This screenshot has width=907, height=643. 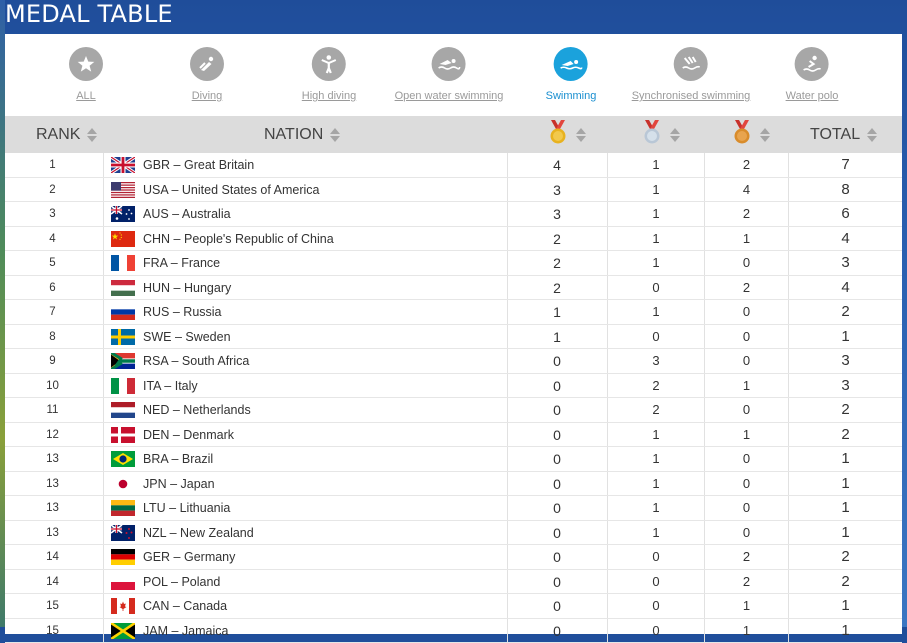 I want to click on silver-column-header, so click(x=660, y=134).